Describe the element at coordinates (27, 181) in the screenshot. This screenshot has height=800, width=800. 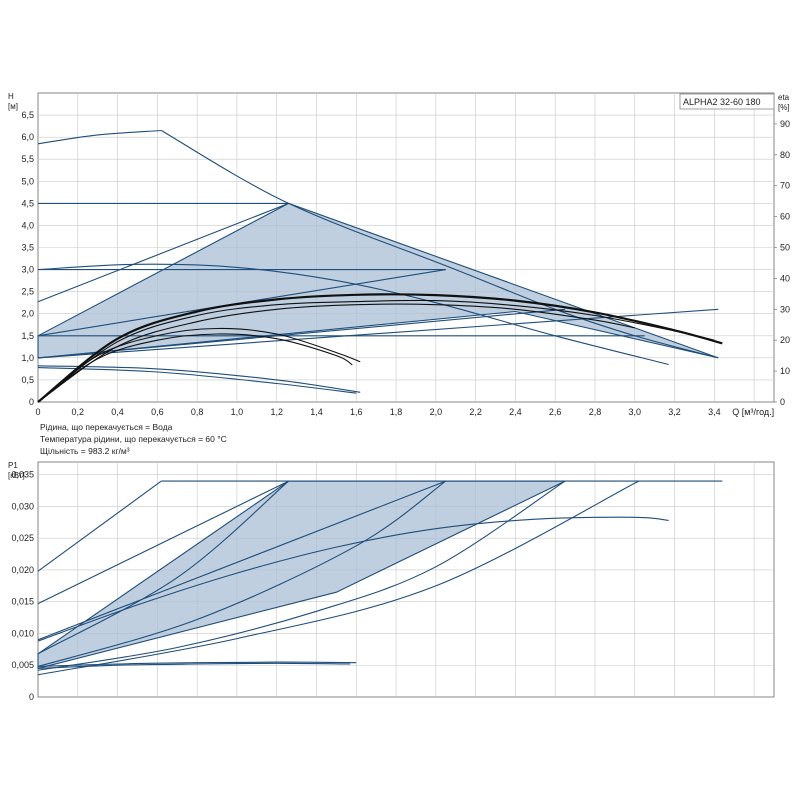
I see `head-y-tick-label: 5,0` at that location.